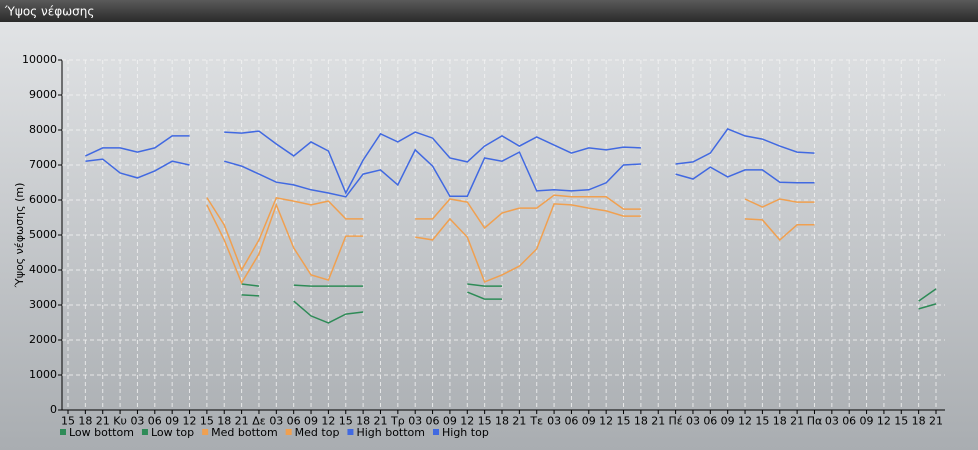 The height and width of the screenshot is (450, 978). Describe the element at coordinates (39, 59) in the screenshot. I see `y-tick-label: 10000` at that location.